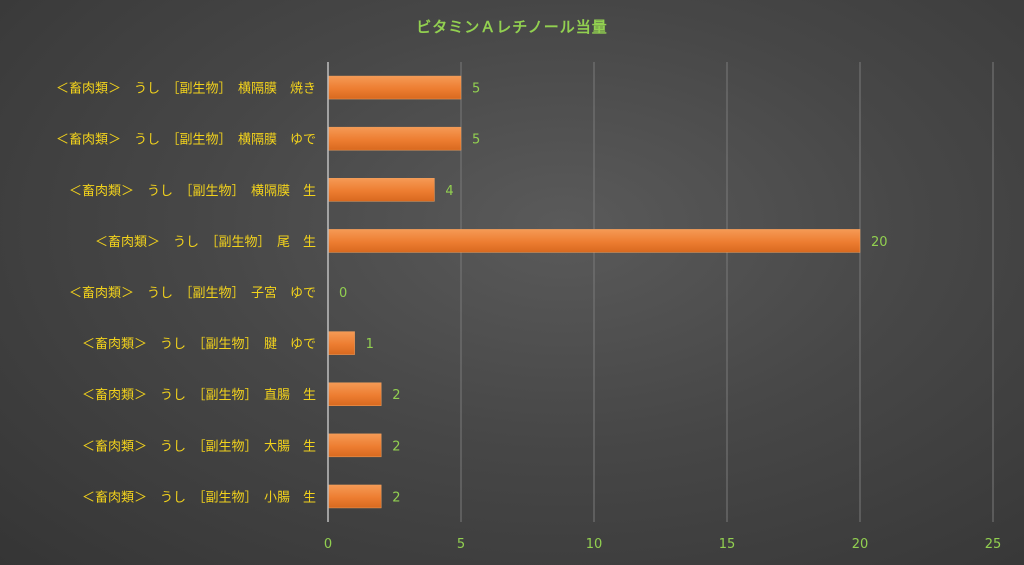 The height and width of the screenshot is (565, 1024). I want to click on data-label: 4, so click(449, 191).